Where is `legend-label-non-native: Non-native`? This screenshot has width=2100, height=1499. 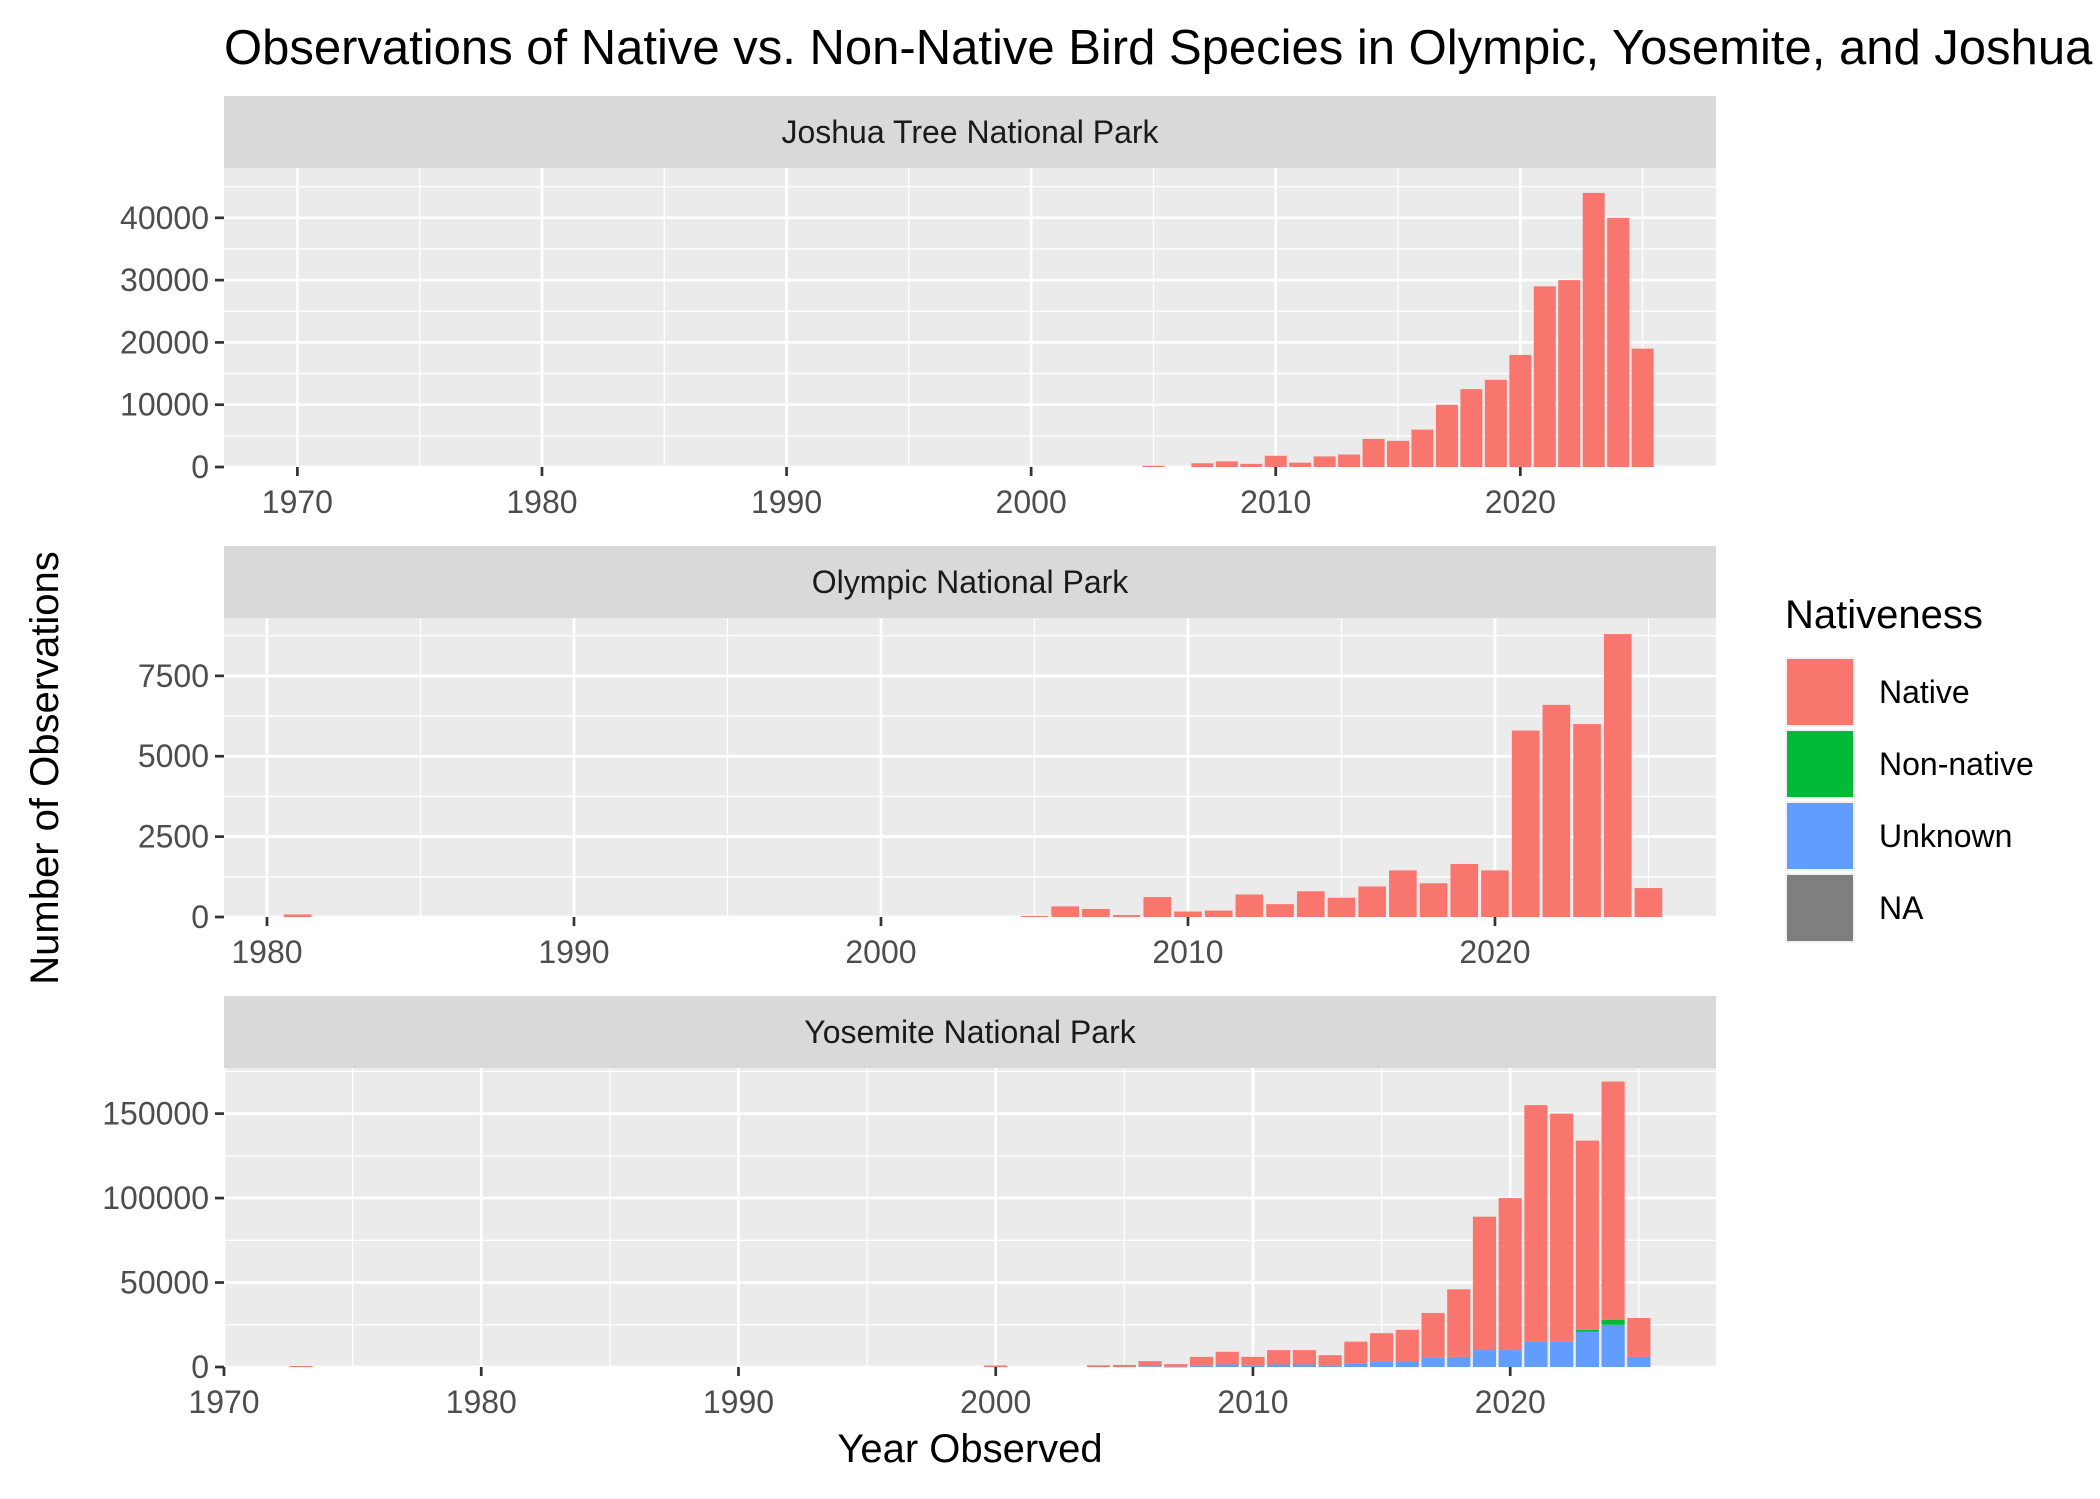 legend-label-non-native: Non-native is located at coordinates (1956, 764).